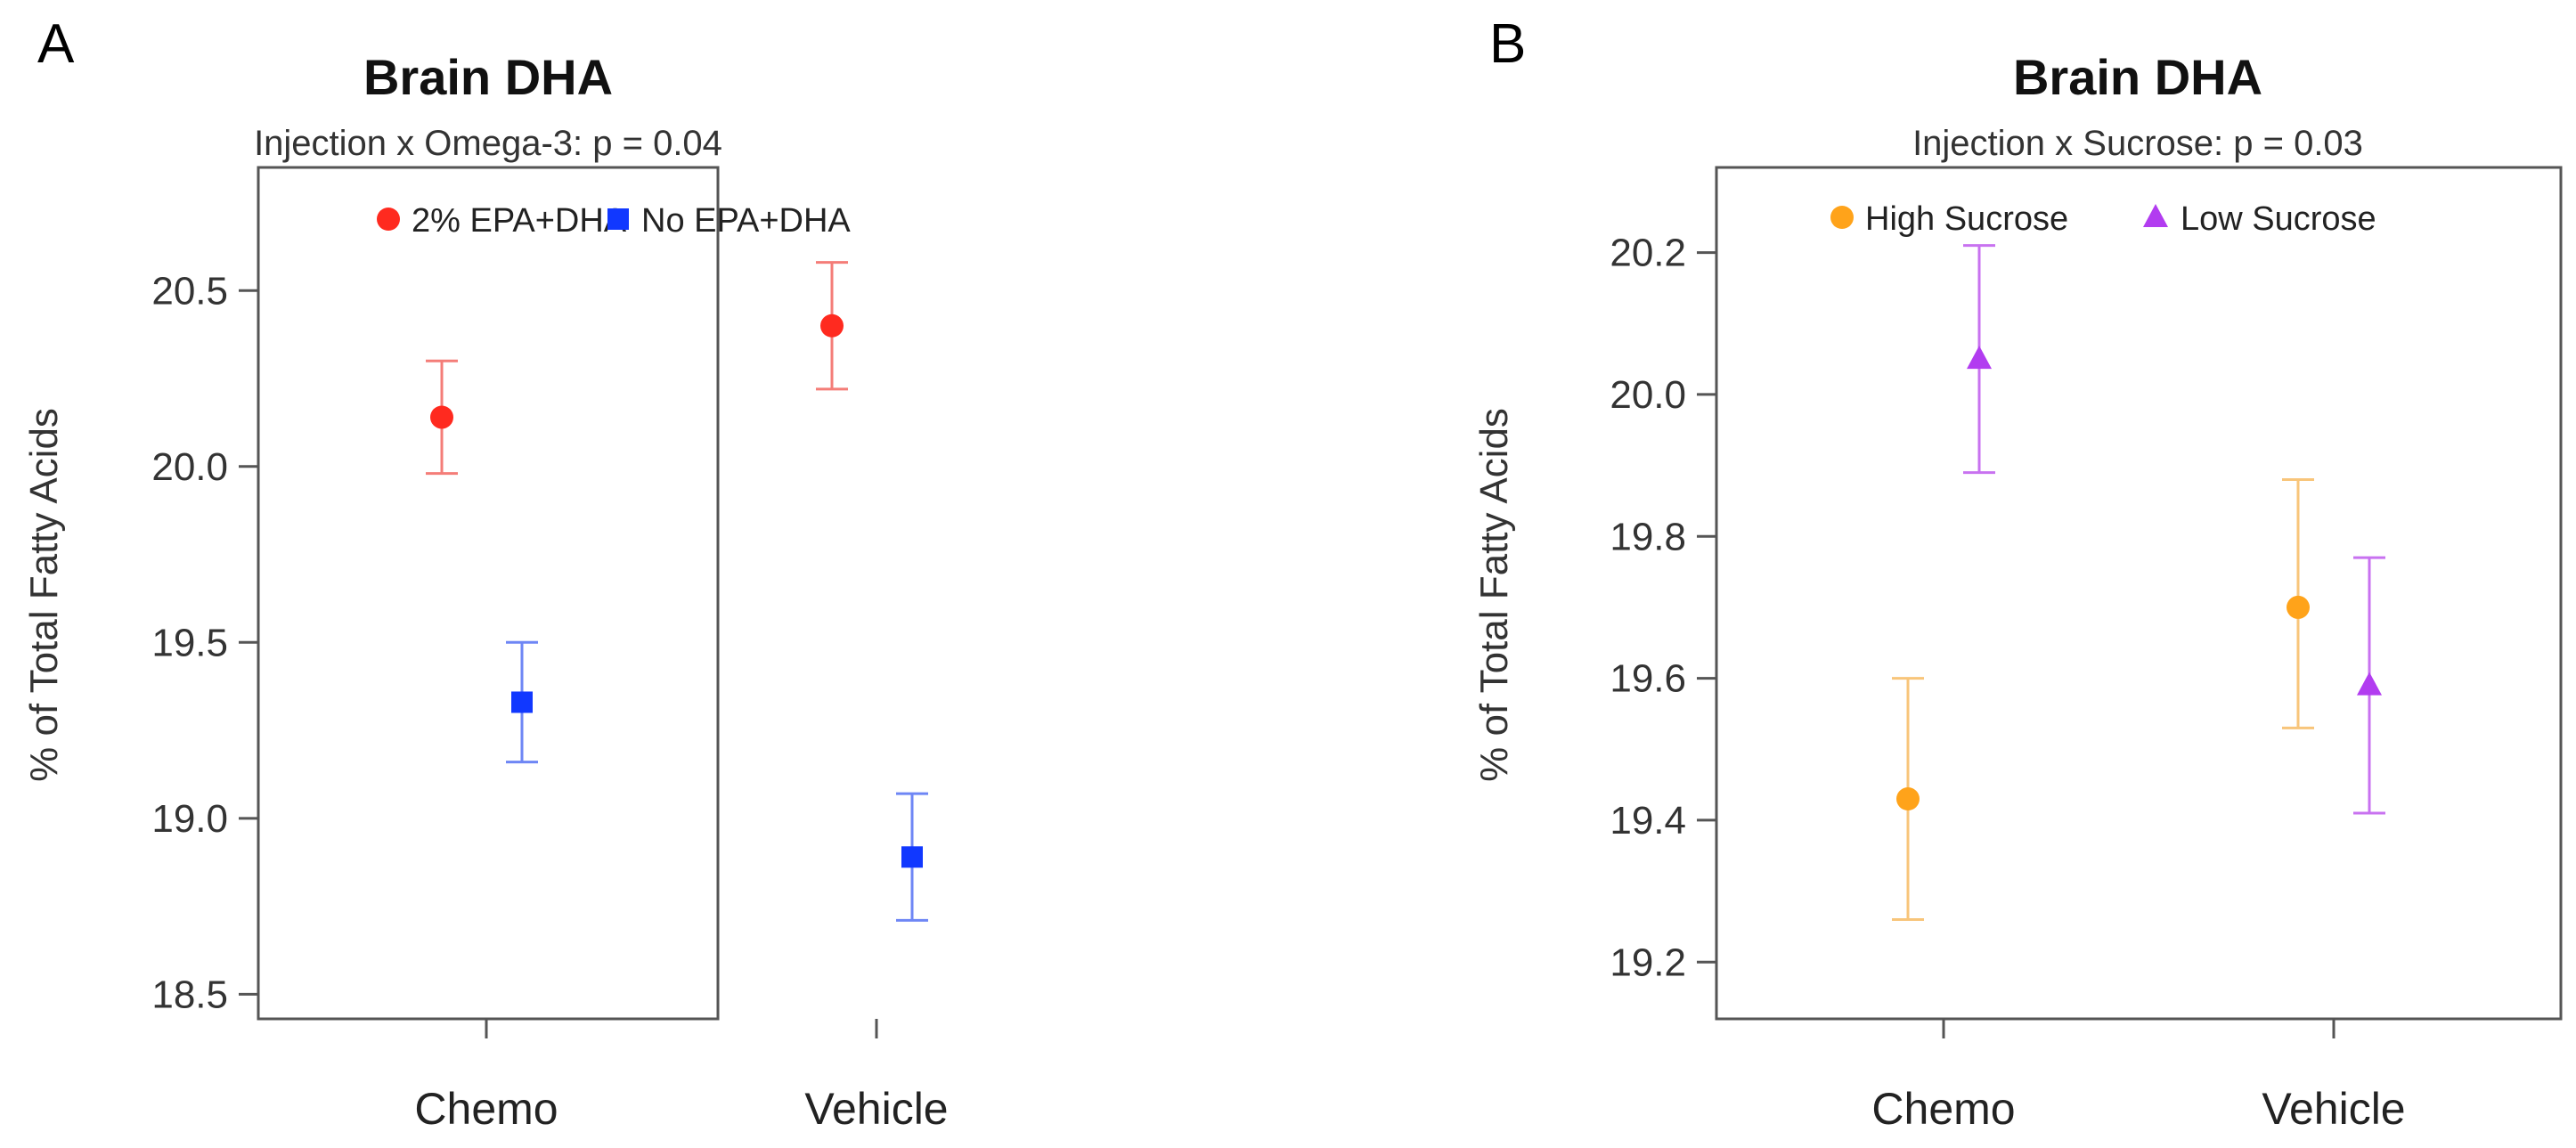 Image resolution: width=2576 pixels, height=1148 pixels. What do you see at coordinates (56, 44) in the screenshot?
I see `panel-label: A` at bounding box center [56, 44].